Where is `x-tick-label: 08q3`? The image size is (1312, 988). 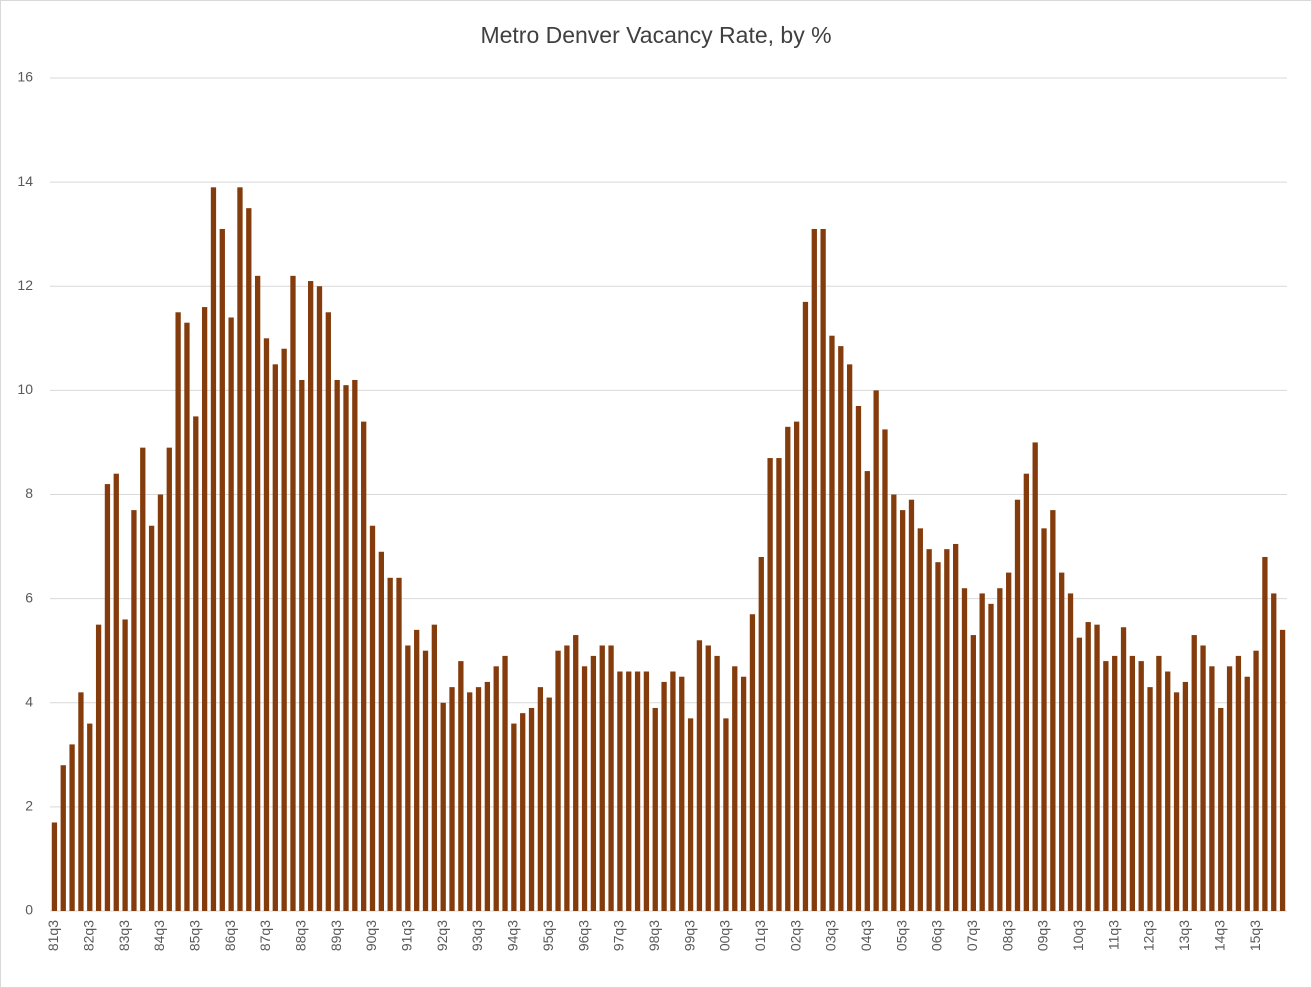 x-tick-label: 08q3 is located at coordinates (1007, 935).